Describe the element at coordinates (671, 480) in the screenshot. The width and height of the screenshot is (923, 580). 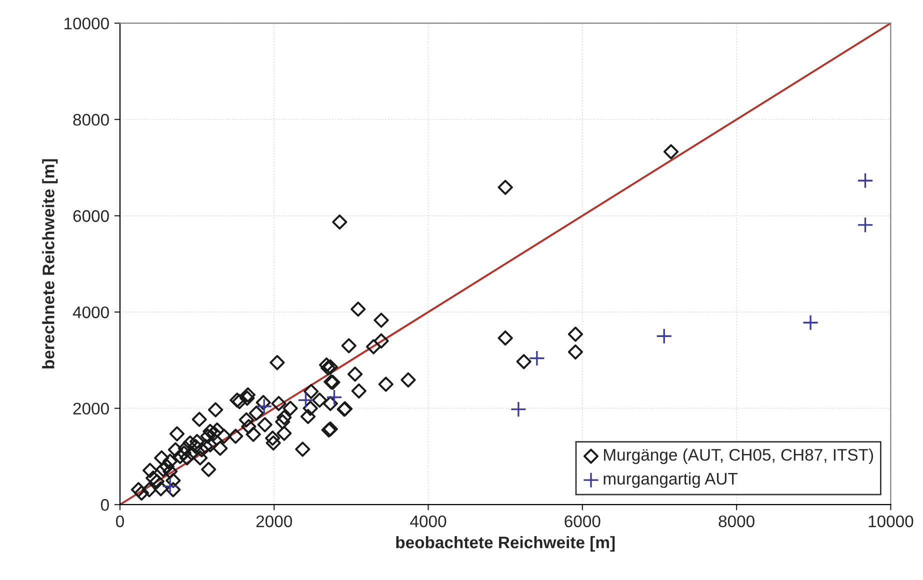
I see `legend-label: murgangartig AUT` at that location.